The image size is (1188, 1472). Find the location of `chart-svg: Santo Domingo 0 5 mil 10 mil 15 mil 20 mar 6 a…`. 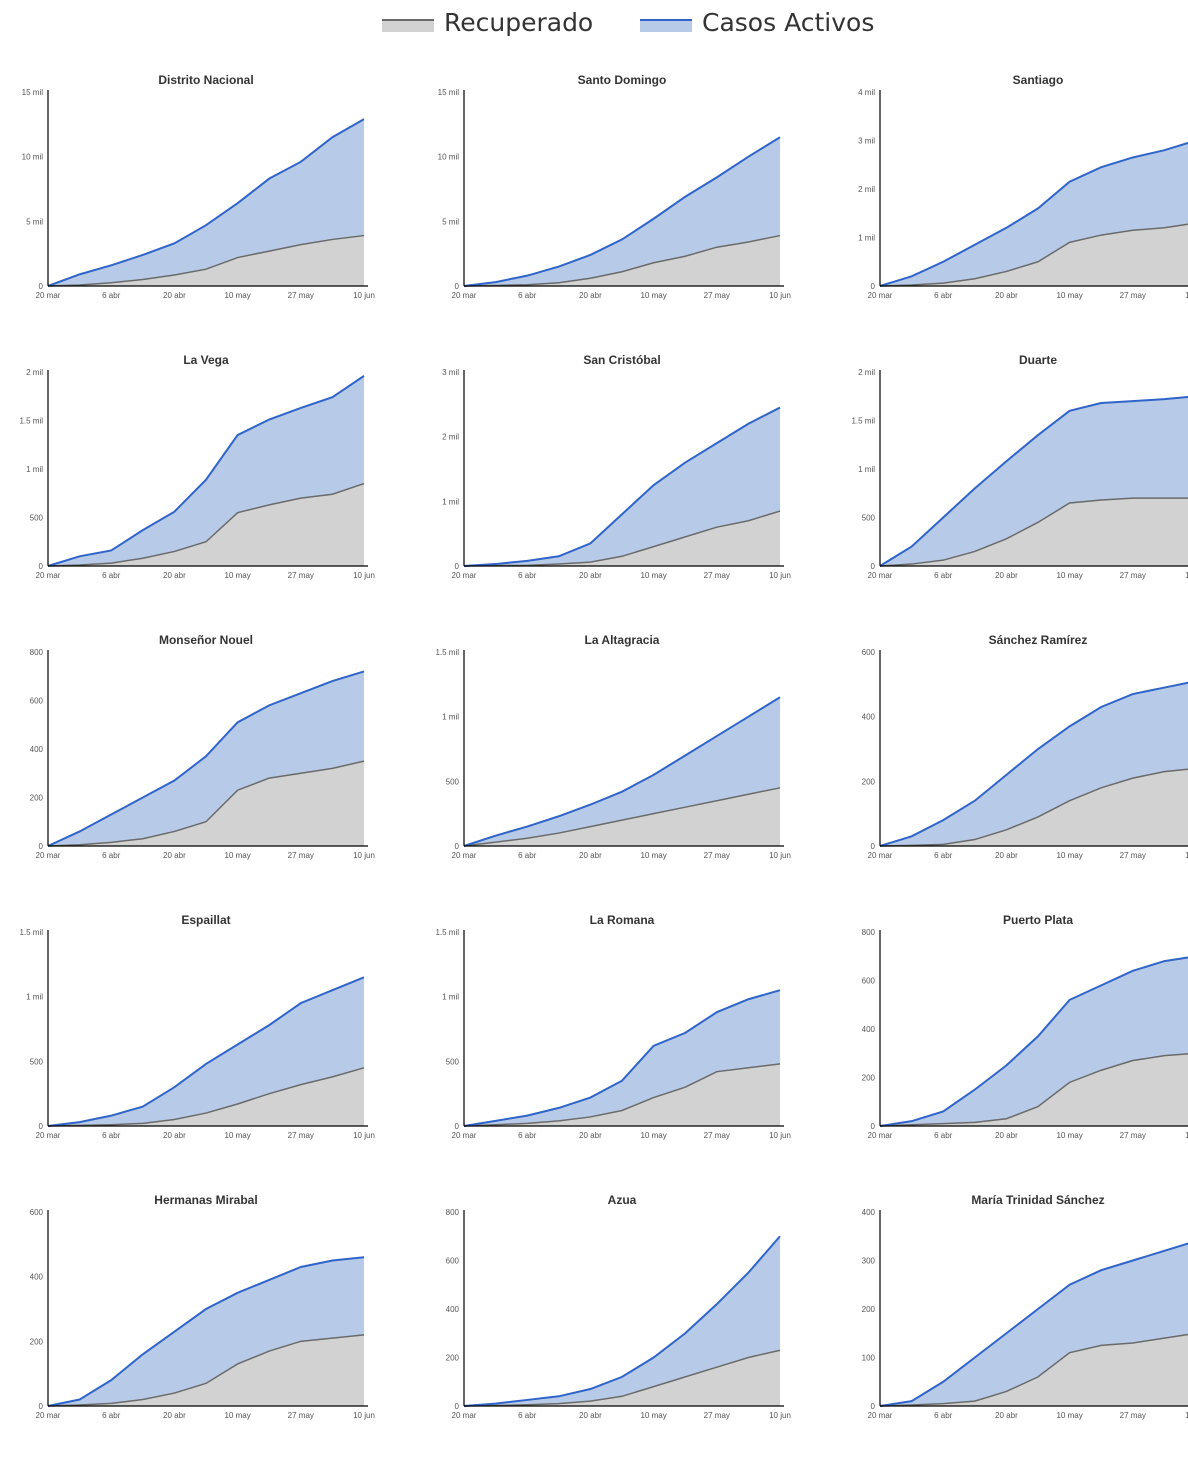

chart-svg: Santo Domingo 0 5 mil 10 mil 15 mil 20 mar 6 a… is located at coordinates (614, 186).